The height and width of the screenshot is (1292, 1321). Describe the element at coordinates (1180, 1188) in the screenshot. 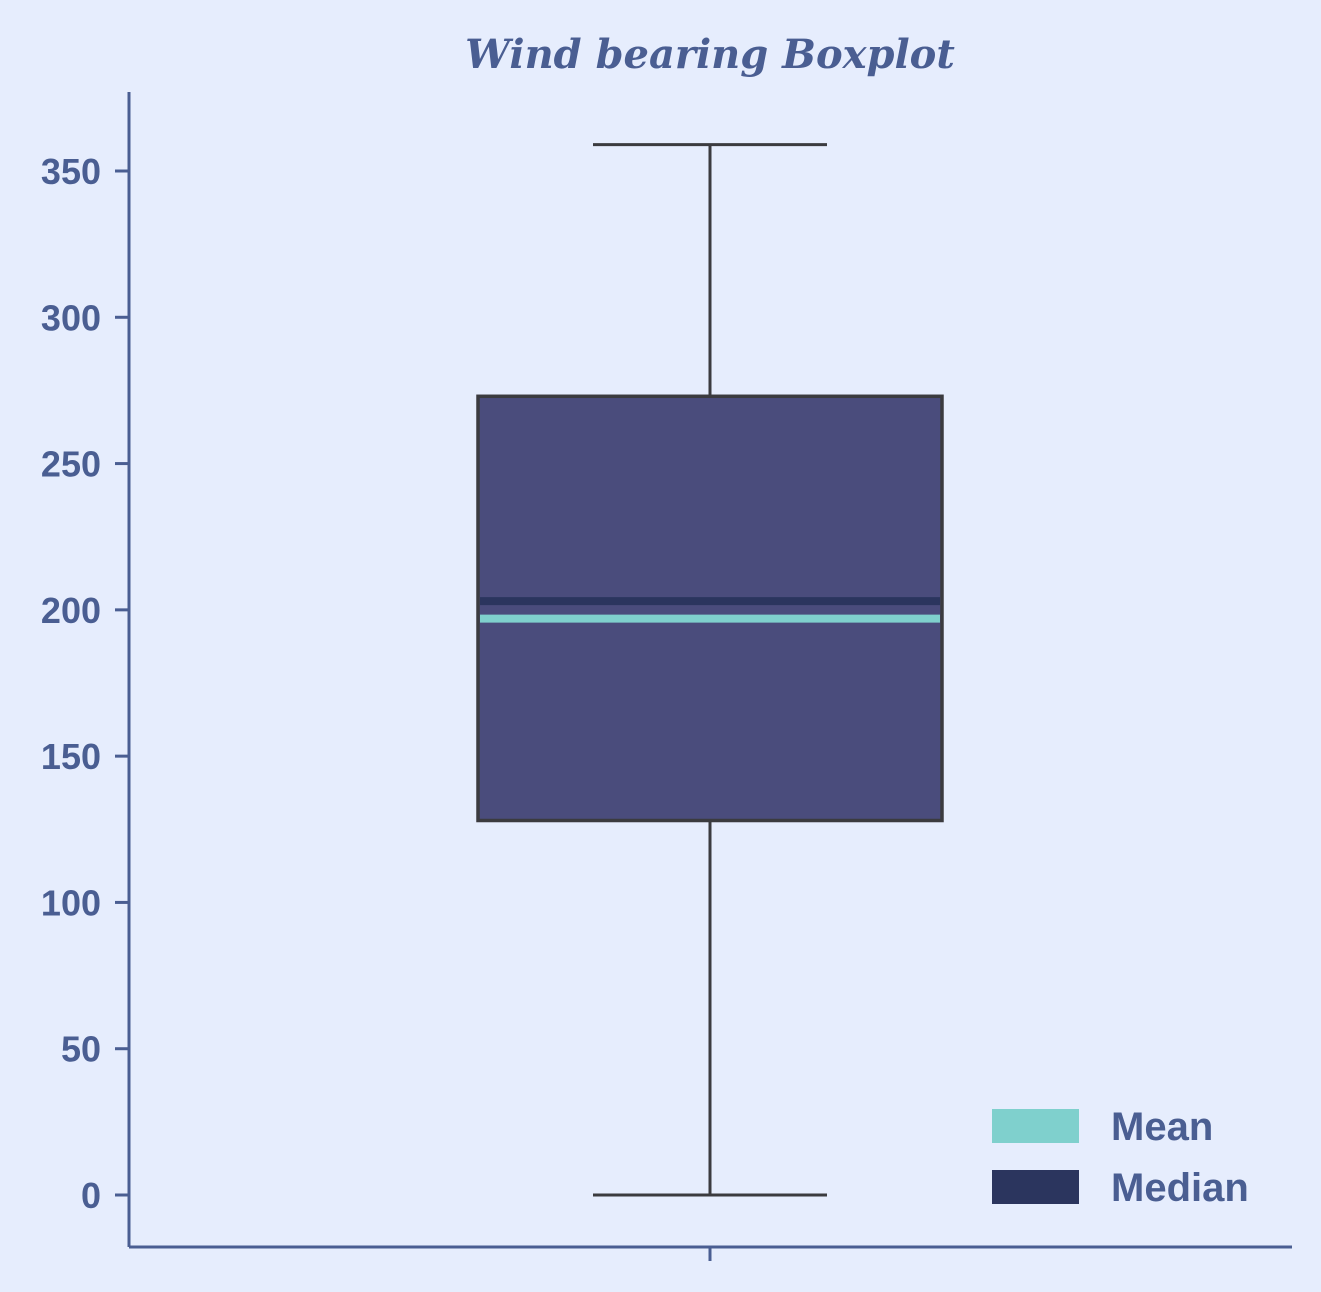

I see `legend-label: Median` at that location.